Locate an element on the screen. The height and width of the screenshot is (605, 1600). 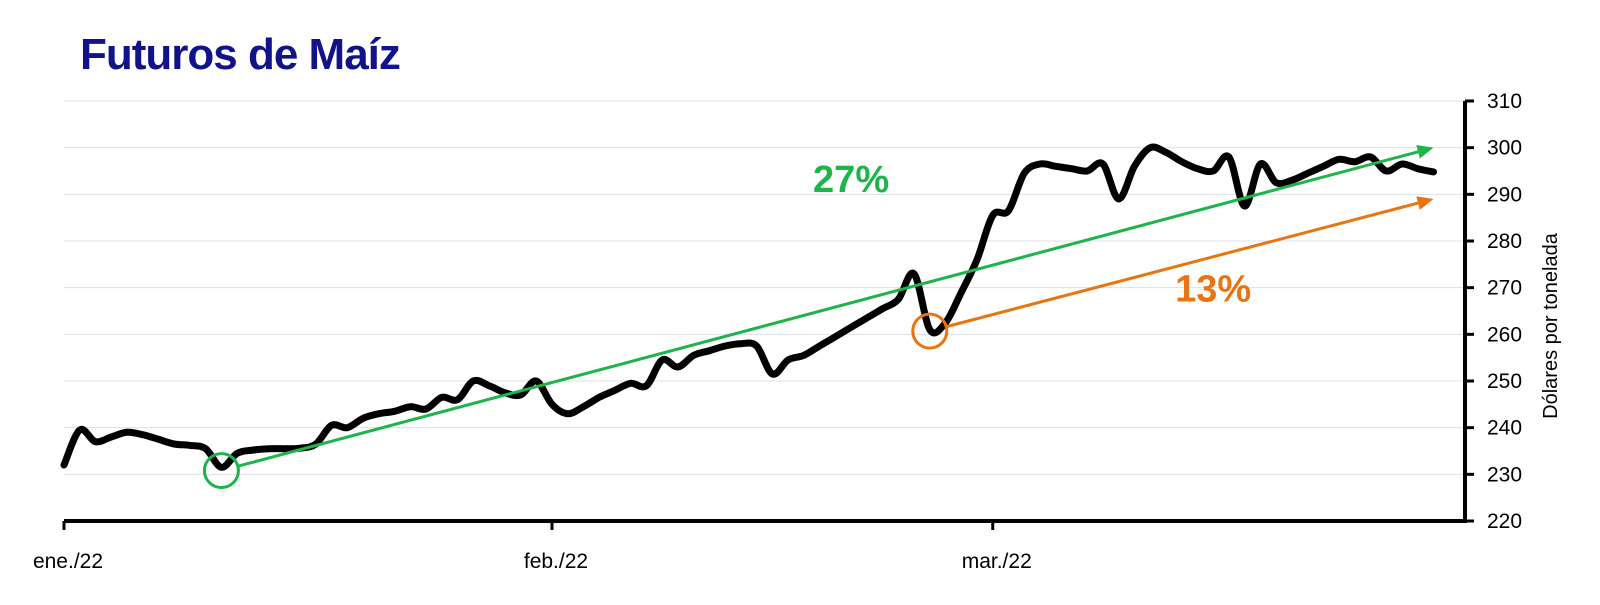
chart-title: Futuros de Maíz is located at coordinates (240, 54).